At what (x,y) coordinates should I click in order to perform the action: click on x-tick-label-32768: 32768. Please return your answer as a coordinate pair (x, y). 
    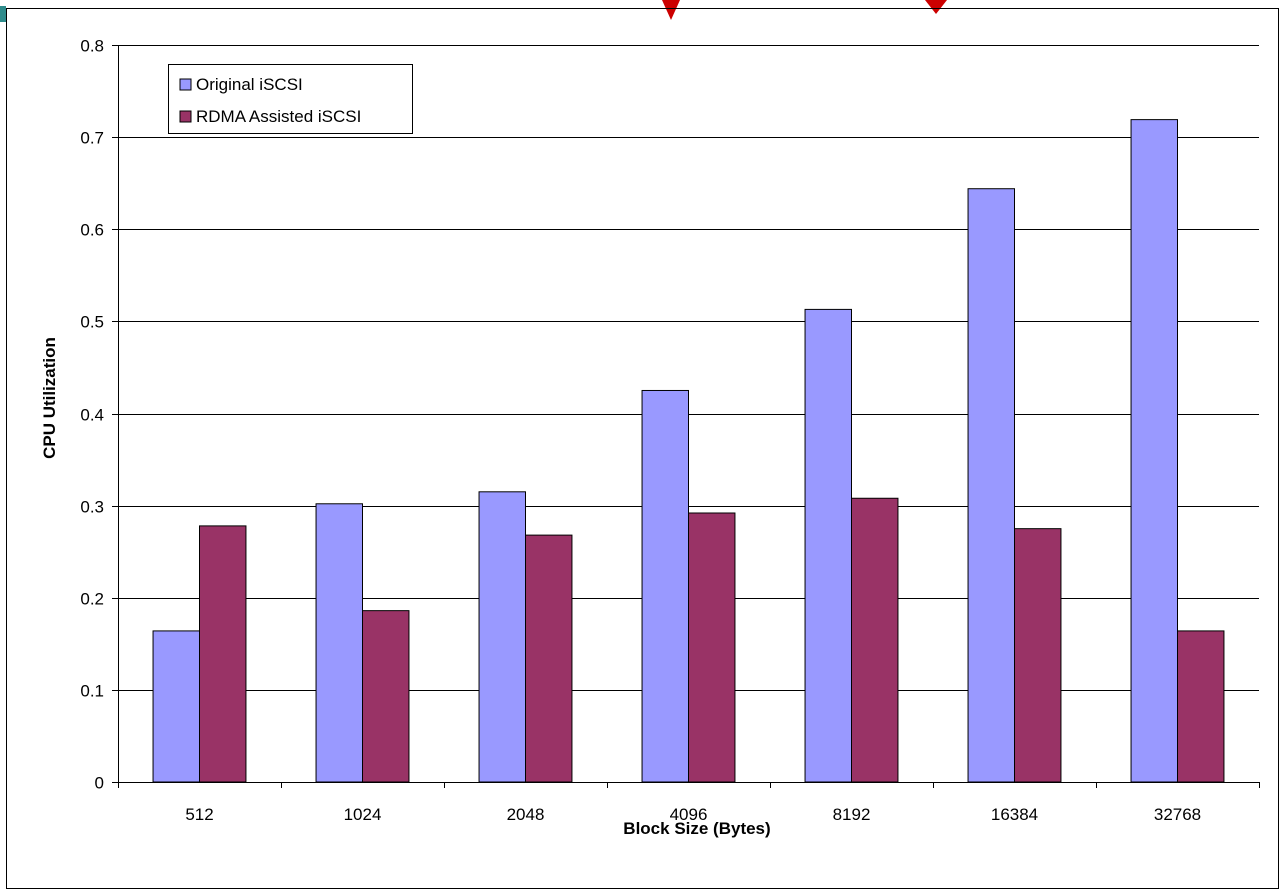
    Looking at the image, I should click on (1177, 814).